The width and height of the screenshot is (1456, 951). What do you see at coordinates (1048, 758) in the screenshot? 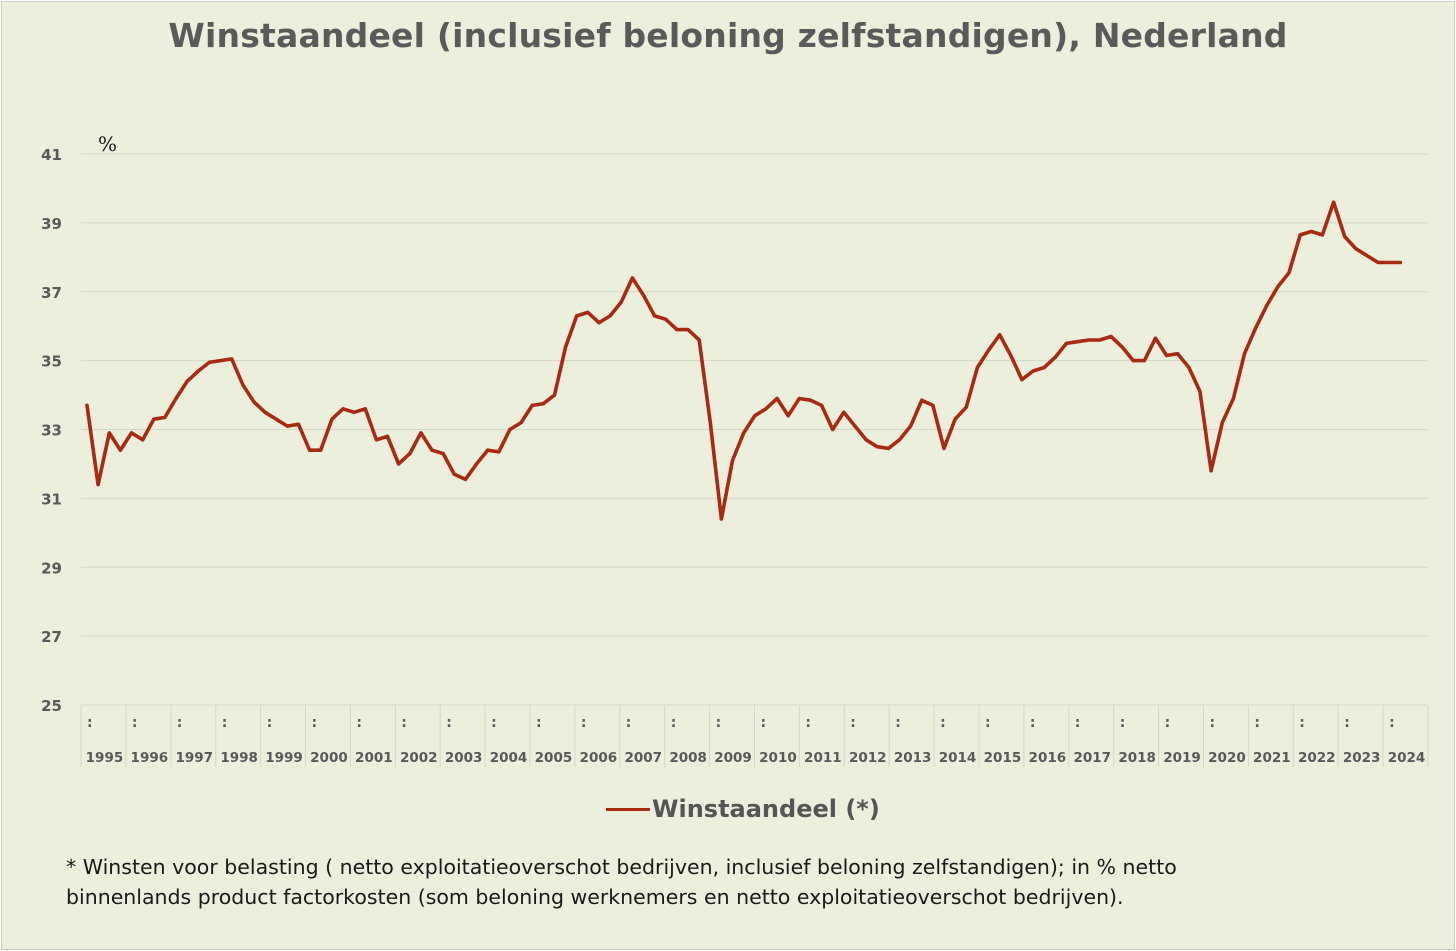
I see `x-tick-label-2016: 2016` at bounding box center [1048, 758].